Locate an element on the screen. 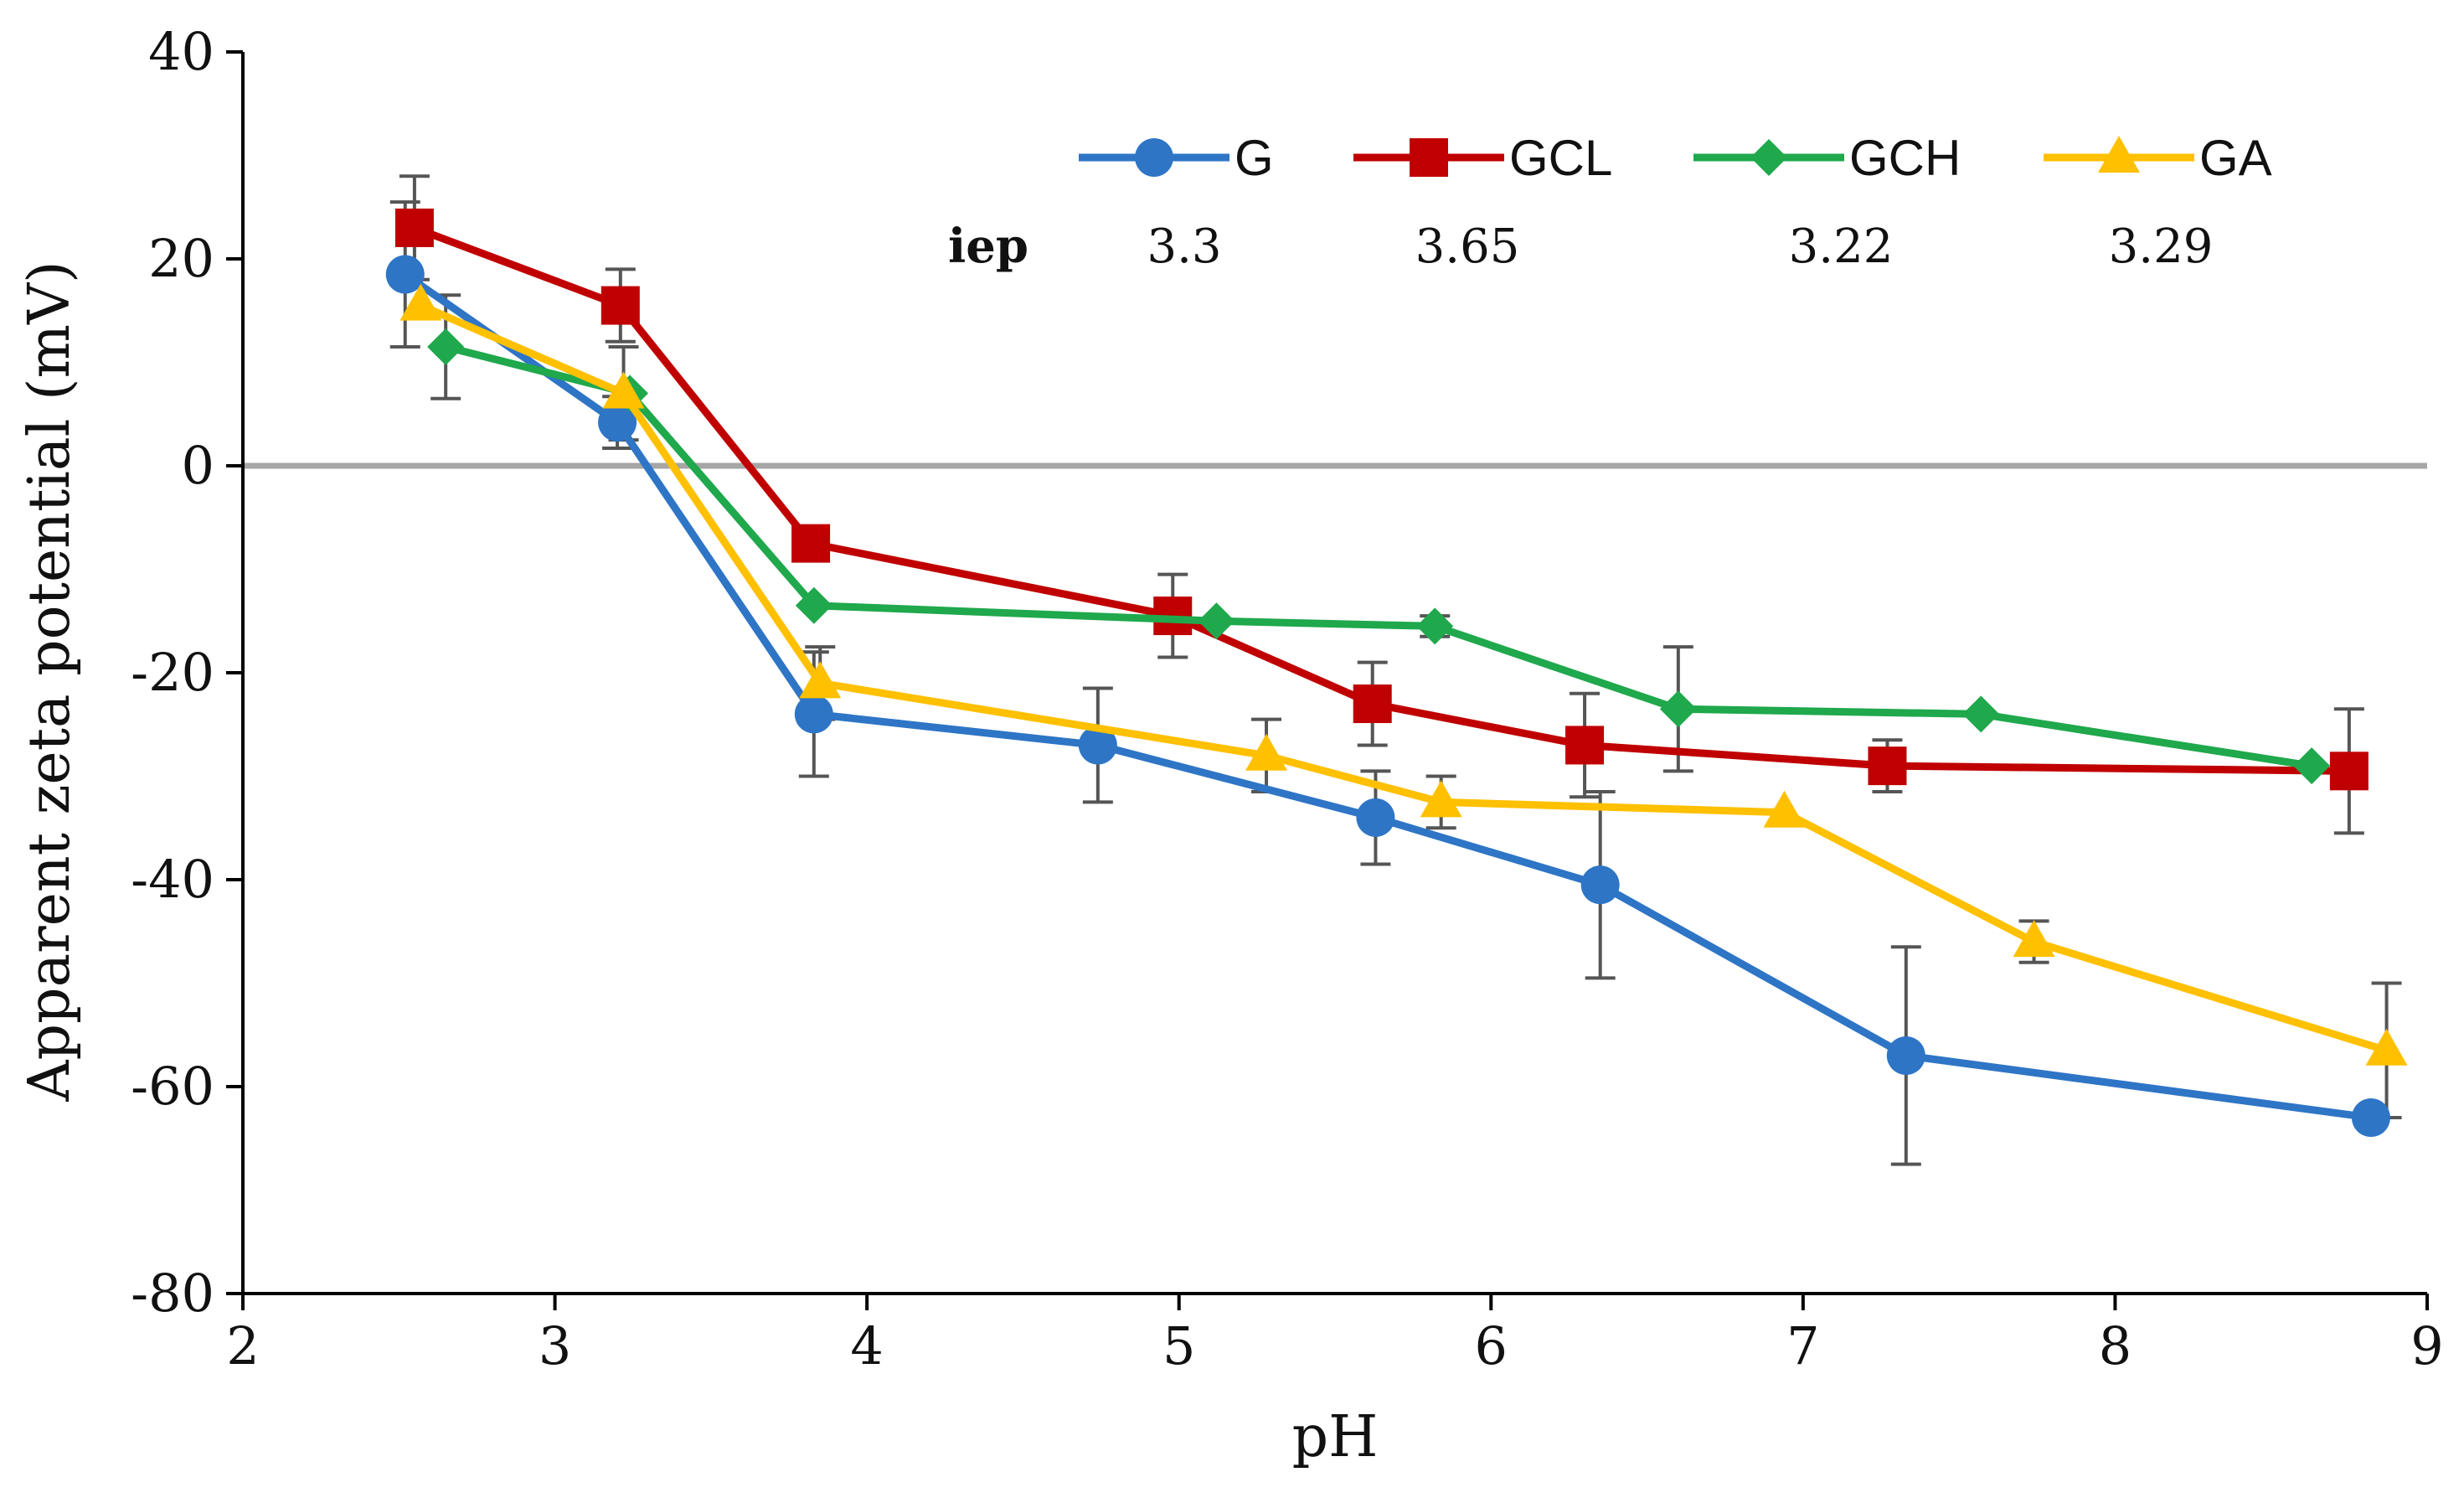 The height and width of the screenshot is (1503, 2464). x-tick-label: 4 is located at coordinates (866, 1345).